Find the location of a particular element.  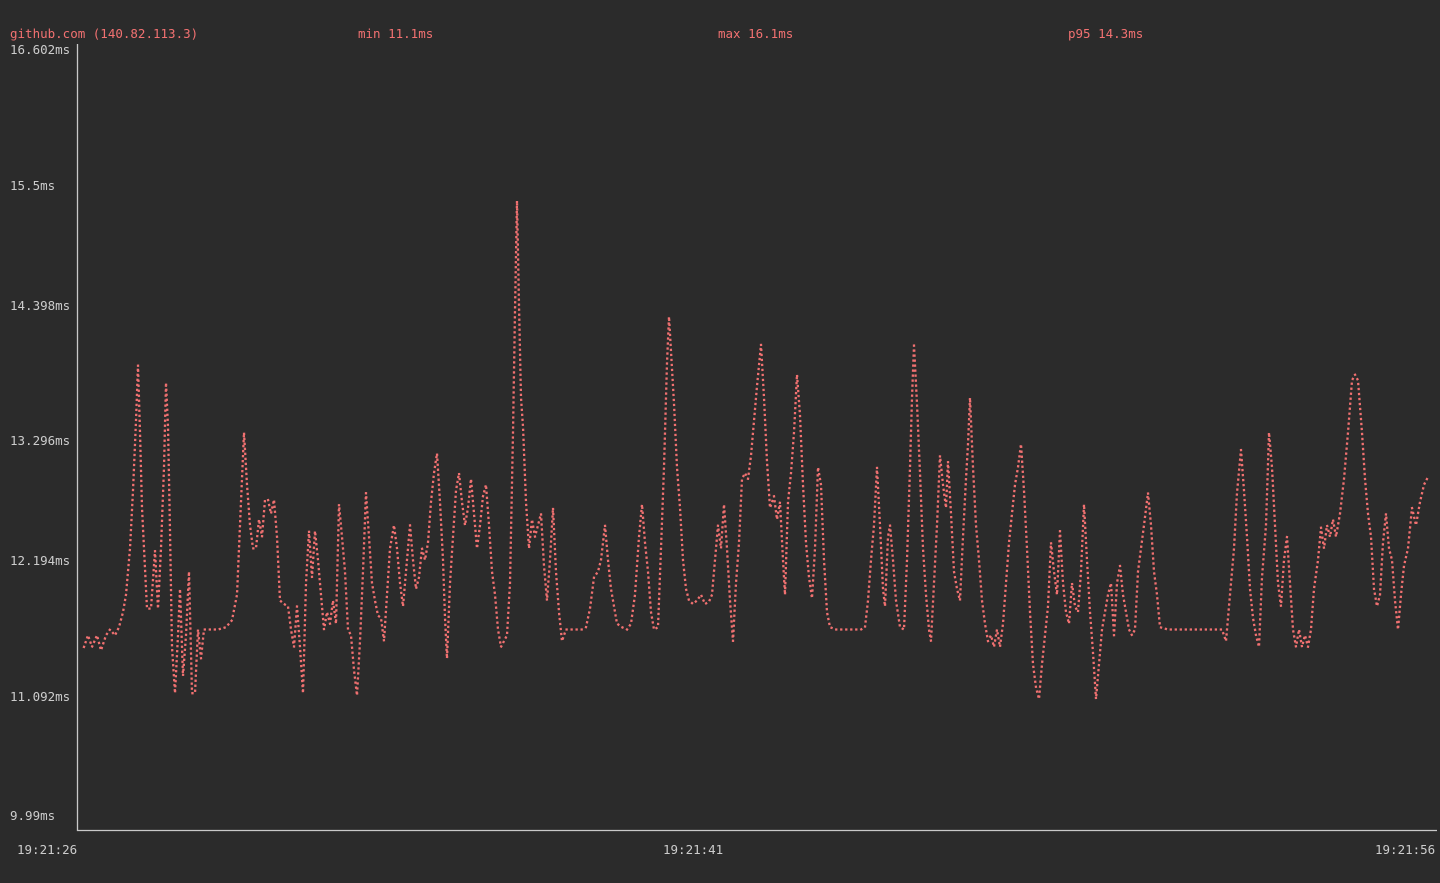

y-tick-label: 13.296ms is located at coordinates (40, 440).